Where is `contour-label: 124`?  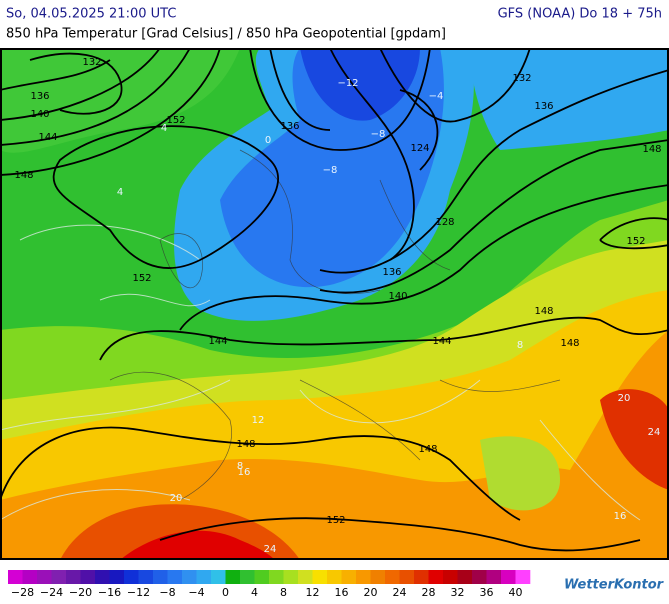
contour-label: 124 is located at coordinates (419, 148).